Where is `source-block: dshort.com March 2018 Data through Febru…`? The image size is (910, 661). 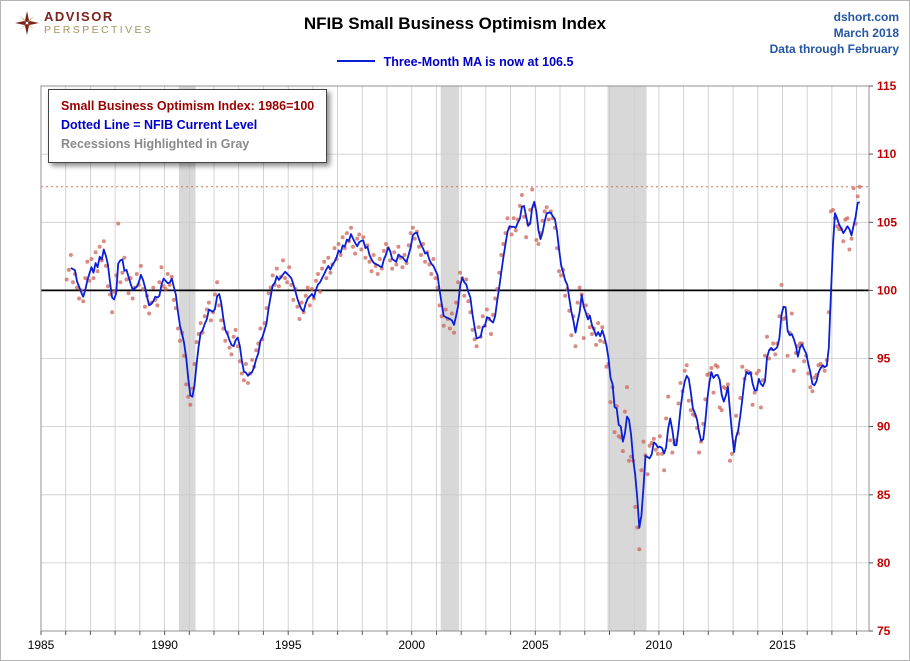
source-block: dshort.com March 2018 Data through Febru… is located at coordinates (834, 33).